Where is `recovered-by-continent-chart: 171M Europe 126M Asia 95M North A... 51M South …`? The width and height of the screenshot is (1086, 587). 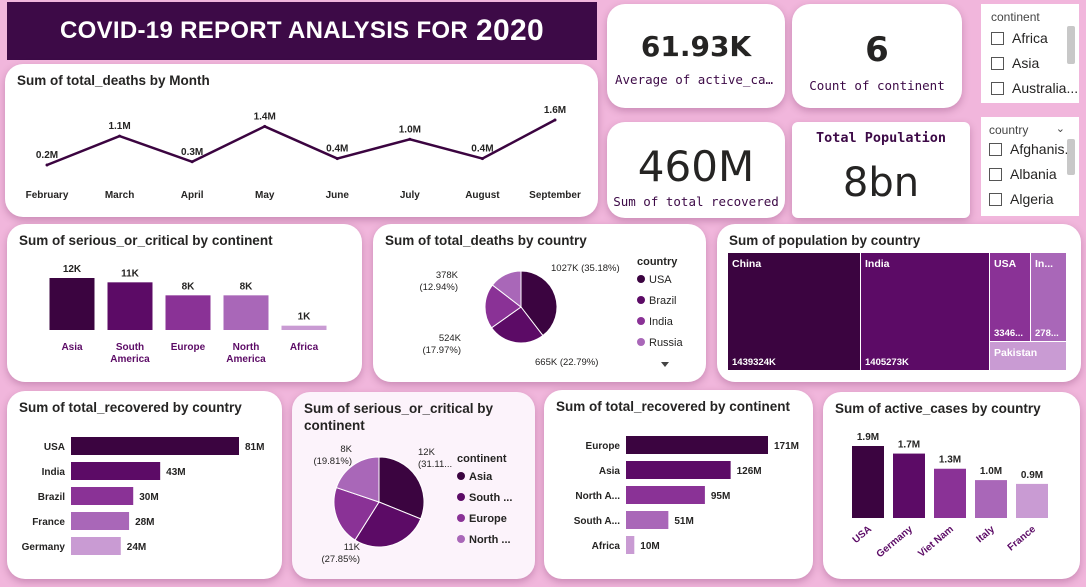
recovered-by-continent-chart: 171M Europe 126M Asia 95M North A... 51M South … is located at coordinates (686, 495).